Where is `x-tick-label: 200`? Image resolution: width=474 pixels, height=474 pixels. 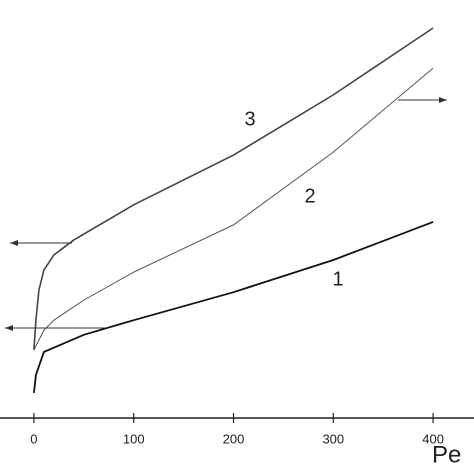 x-tick-label: 200 is located at coordinates (234, 438).